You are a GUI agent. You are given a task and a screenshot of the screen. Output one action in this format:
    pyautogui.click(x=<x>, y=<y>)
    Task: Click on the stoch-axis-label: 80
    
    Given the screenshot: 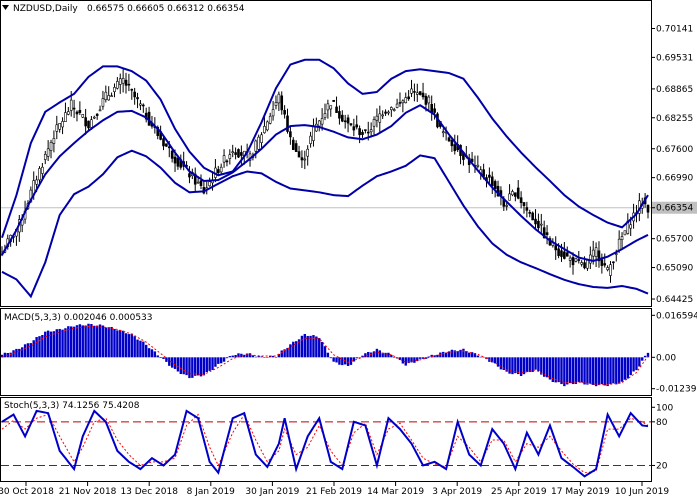 What is the action you would take?
    pyautogui.click(x=662, y=423)
    